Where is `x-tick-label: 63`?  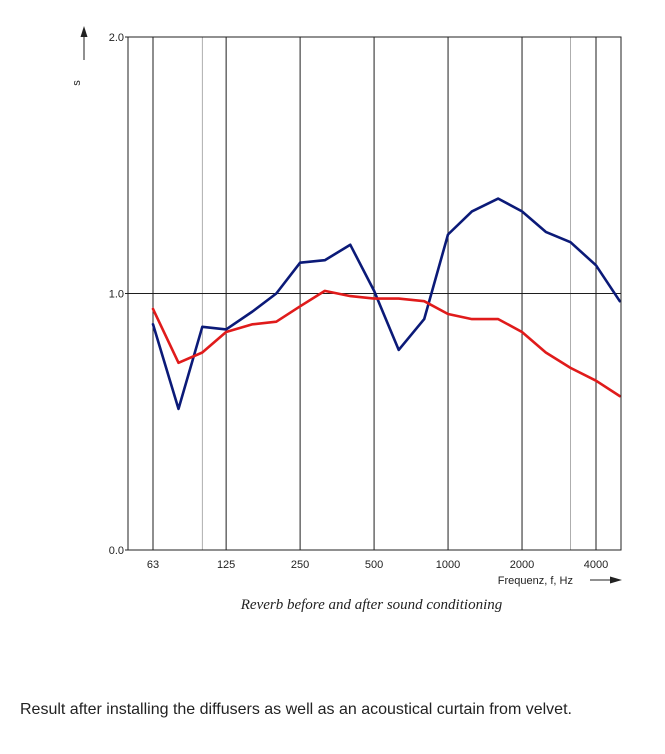 x-tick-label: 63 is located at coordinates (153, 565).